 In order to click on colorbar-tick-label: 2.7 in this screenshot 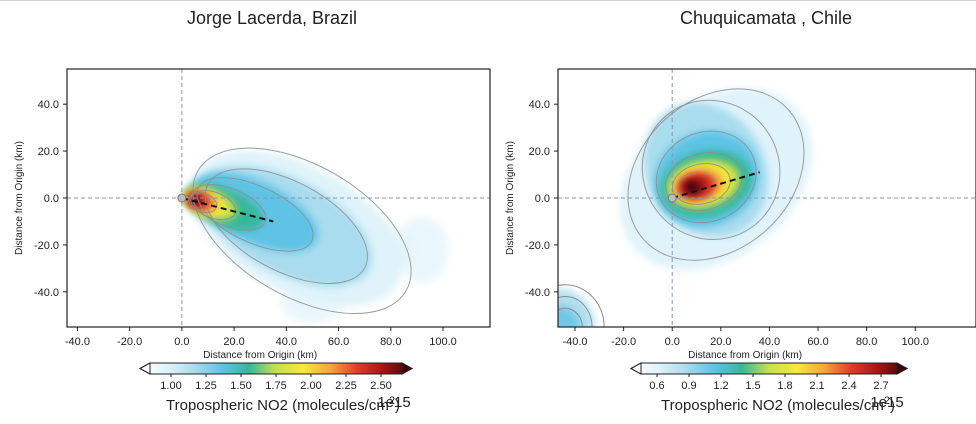, I will do `click(880, 386)`.